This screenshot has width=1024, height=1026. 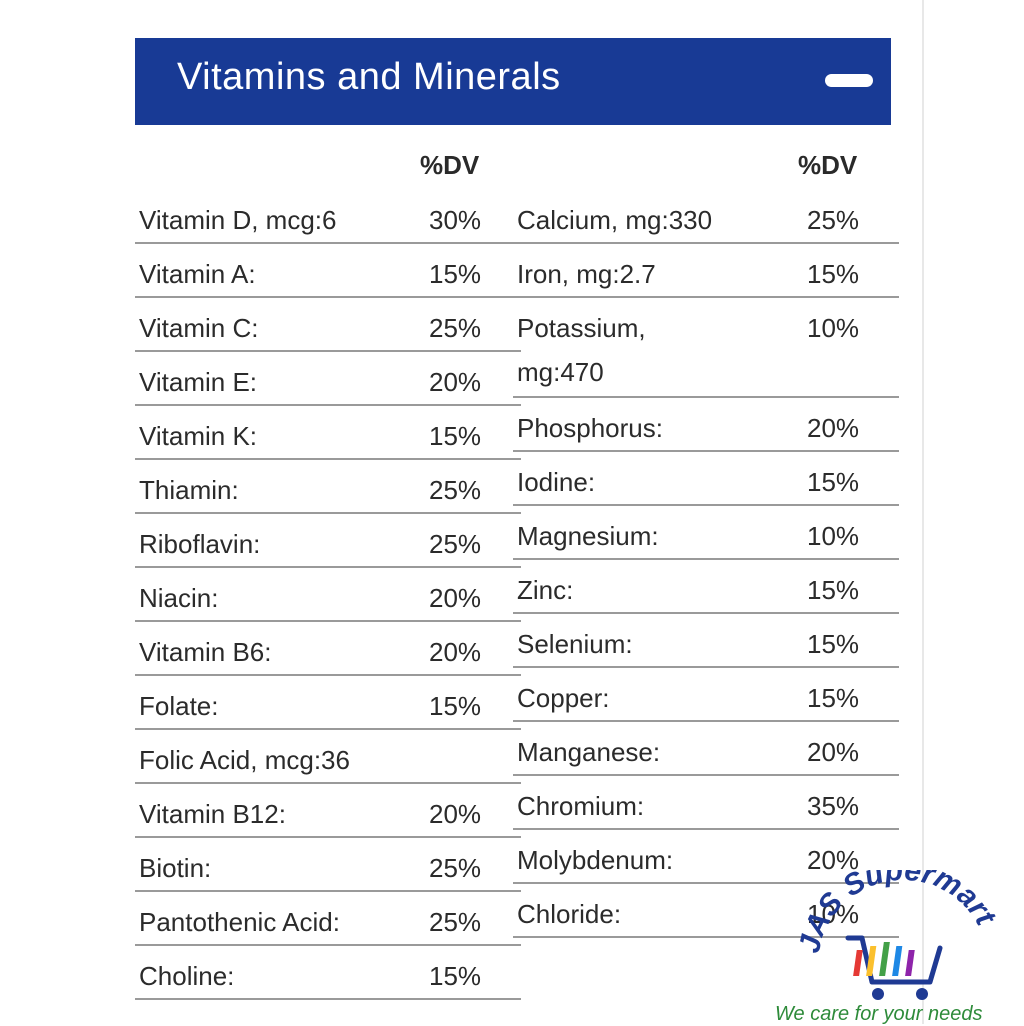 I want to click on nutrient-name: Magnesium:, so click(x=588, y=536).